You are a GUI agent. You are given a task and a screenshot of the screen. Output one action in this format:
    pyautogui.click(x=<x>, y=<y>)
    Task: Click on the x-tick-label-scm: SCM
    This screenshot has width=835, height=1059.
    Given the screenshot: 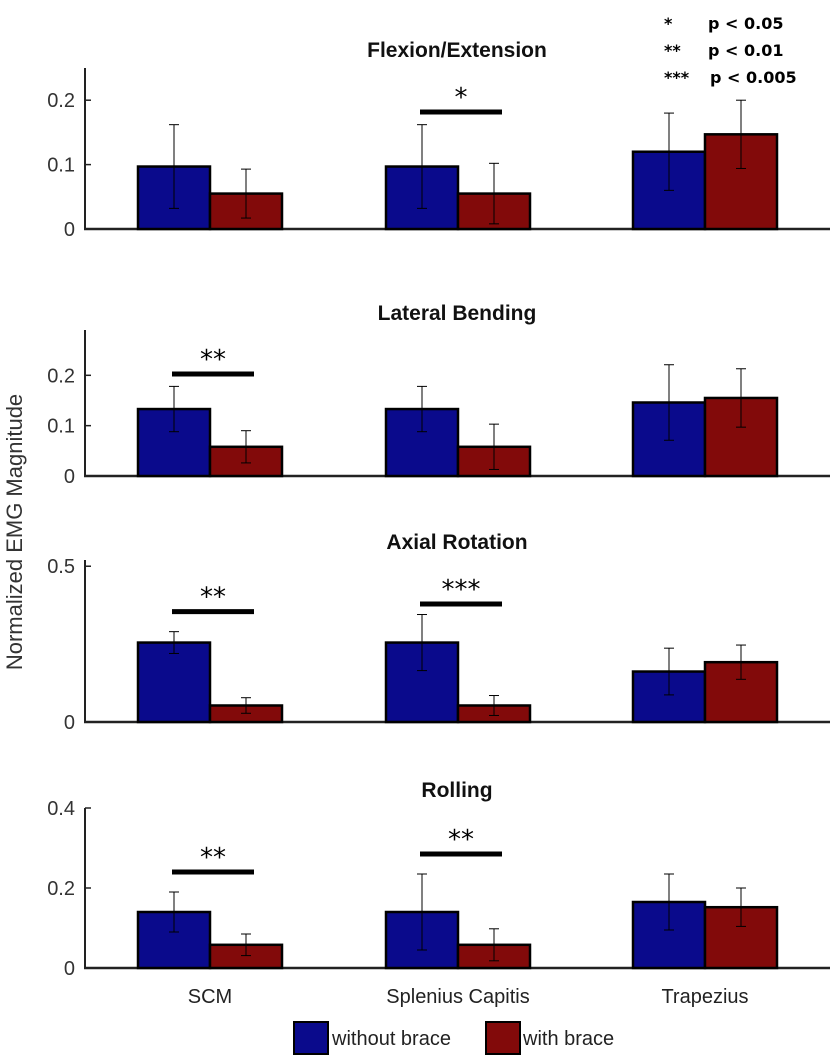 What is the action you would take?
    pyautogui.click(x=210, y=997)
    